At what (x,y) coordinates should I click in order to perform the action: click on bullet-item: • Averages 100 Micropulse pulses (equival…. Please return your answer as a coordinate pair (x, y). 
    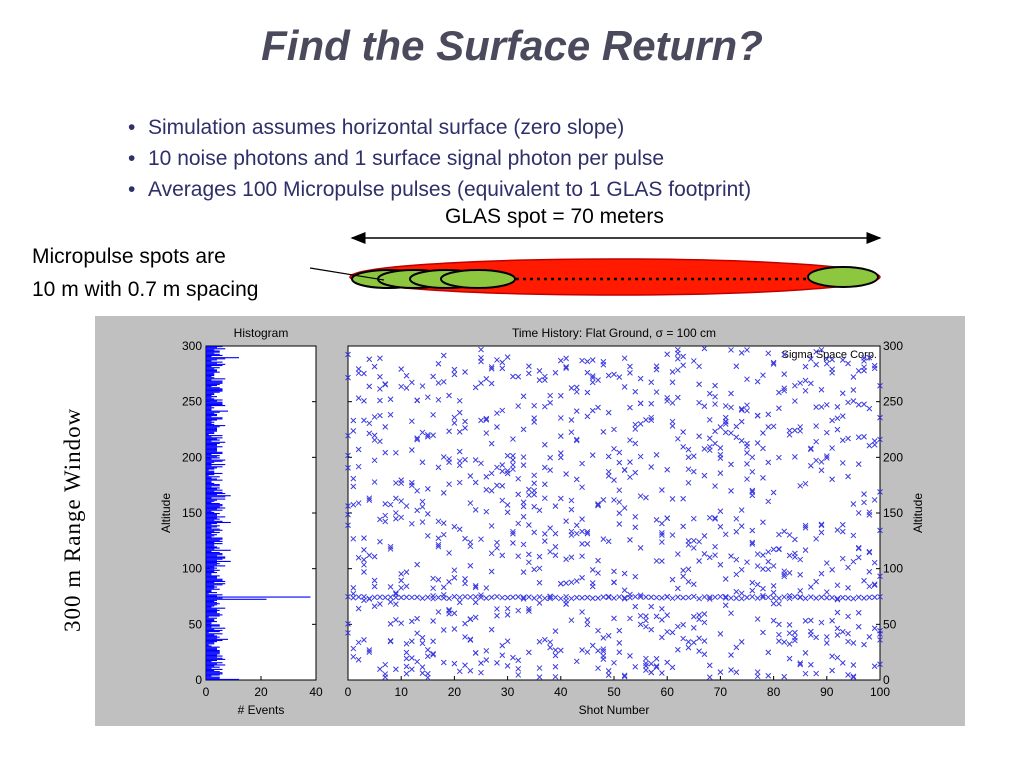
    Looking at the image, I should click on (439, 189).